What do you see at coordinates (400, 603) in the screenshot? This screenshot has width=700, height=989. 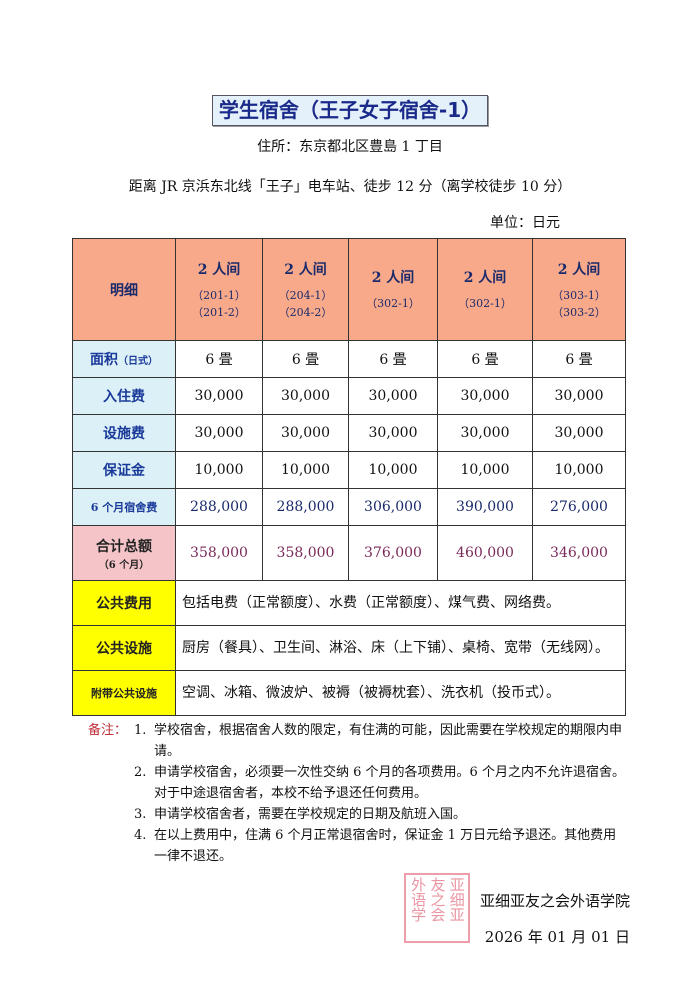 I see `info-text: 包括电费（正常额度）、水费（正常额度）、煤气费、网络费。` at bounding box center [400, 603].